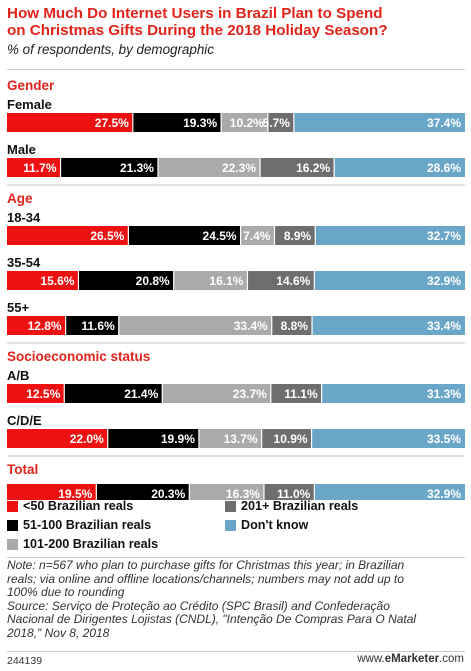 The image size is (471, 671). What do you see at coordinates (236, 69) in the screenshot?
I see `top-divider` at bounding box center [236, 69].